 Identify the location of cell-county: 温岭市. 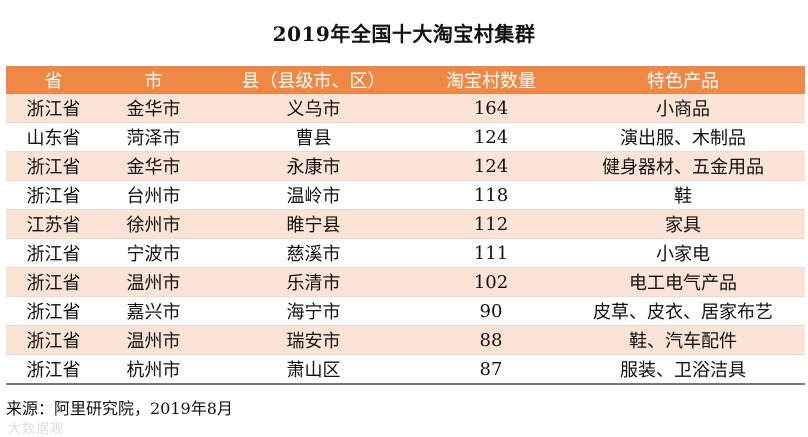
(313, 195).